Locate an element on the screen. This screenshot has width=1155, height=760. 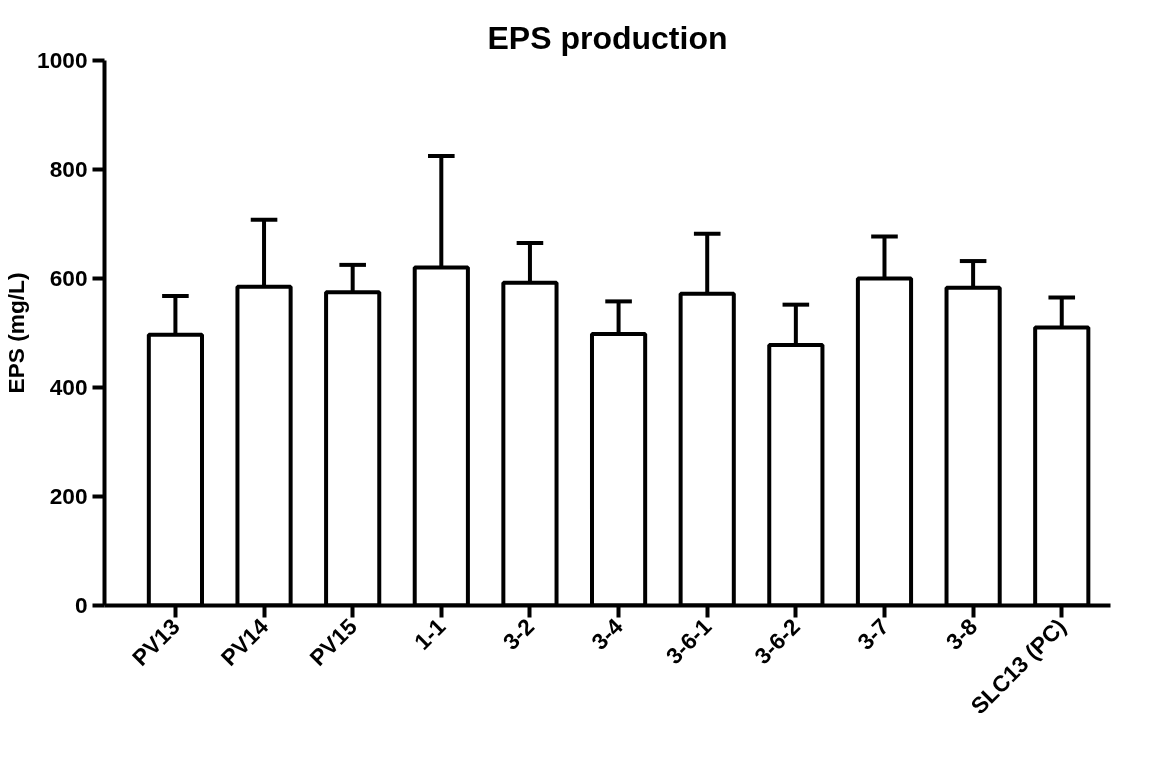
chart-title: EPS production is located at coordinates (607, 37).